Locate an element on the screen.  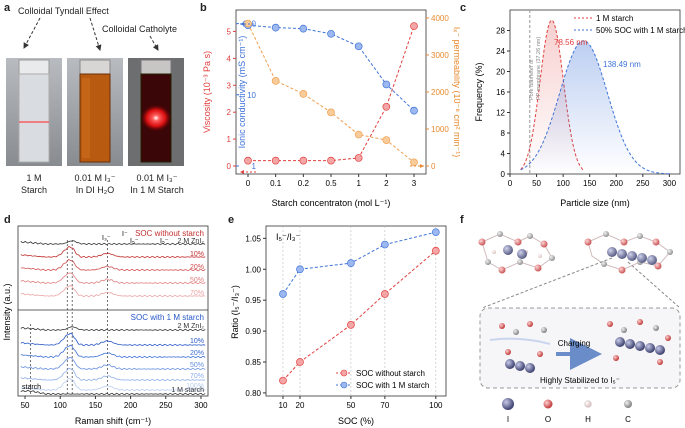
chart-c-x-tick-label: 200 is located at coordinates (617, 183).